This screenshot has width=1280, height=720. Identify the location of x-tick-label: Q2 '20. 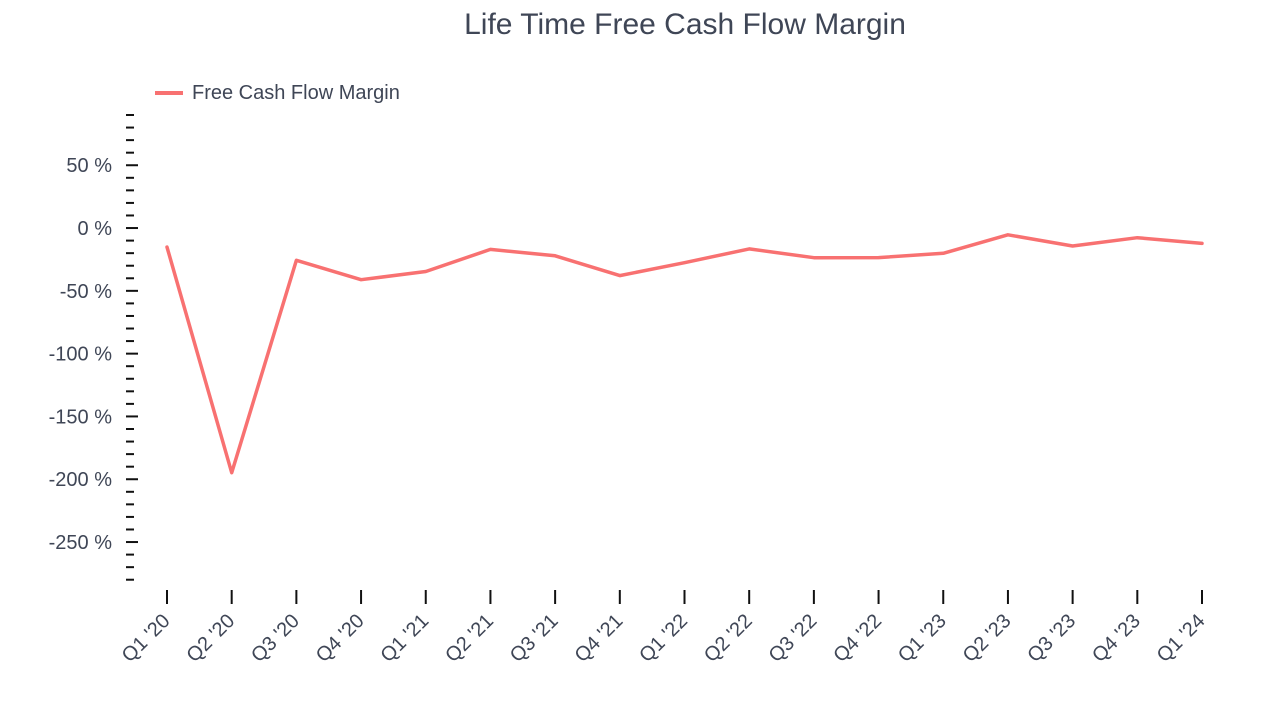
(210, 638).